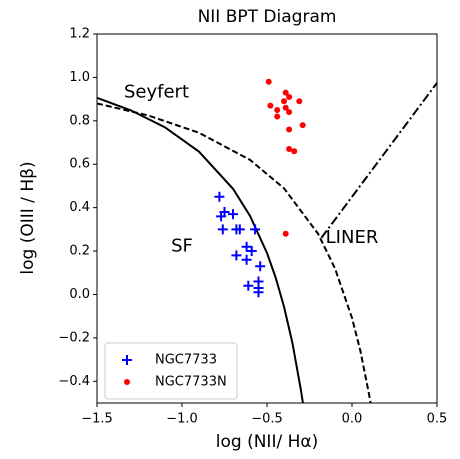  I want to click on legend: NGC7733 NGC7733N, so click(171, 371).